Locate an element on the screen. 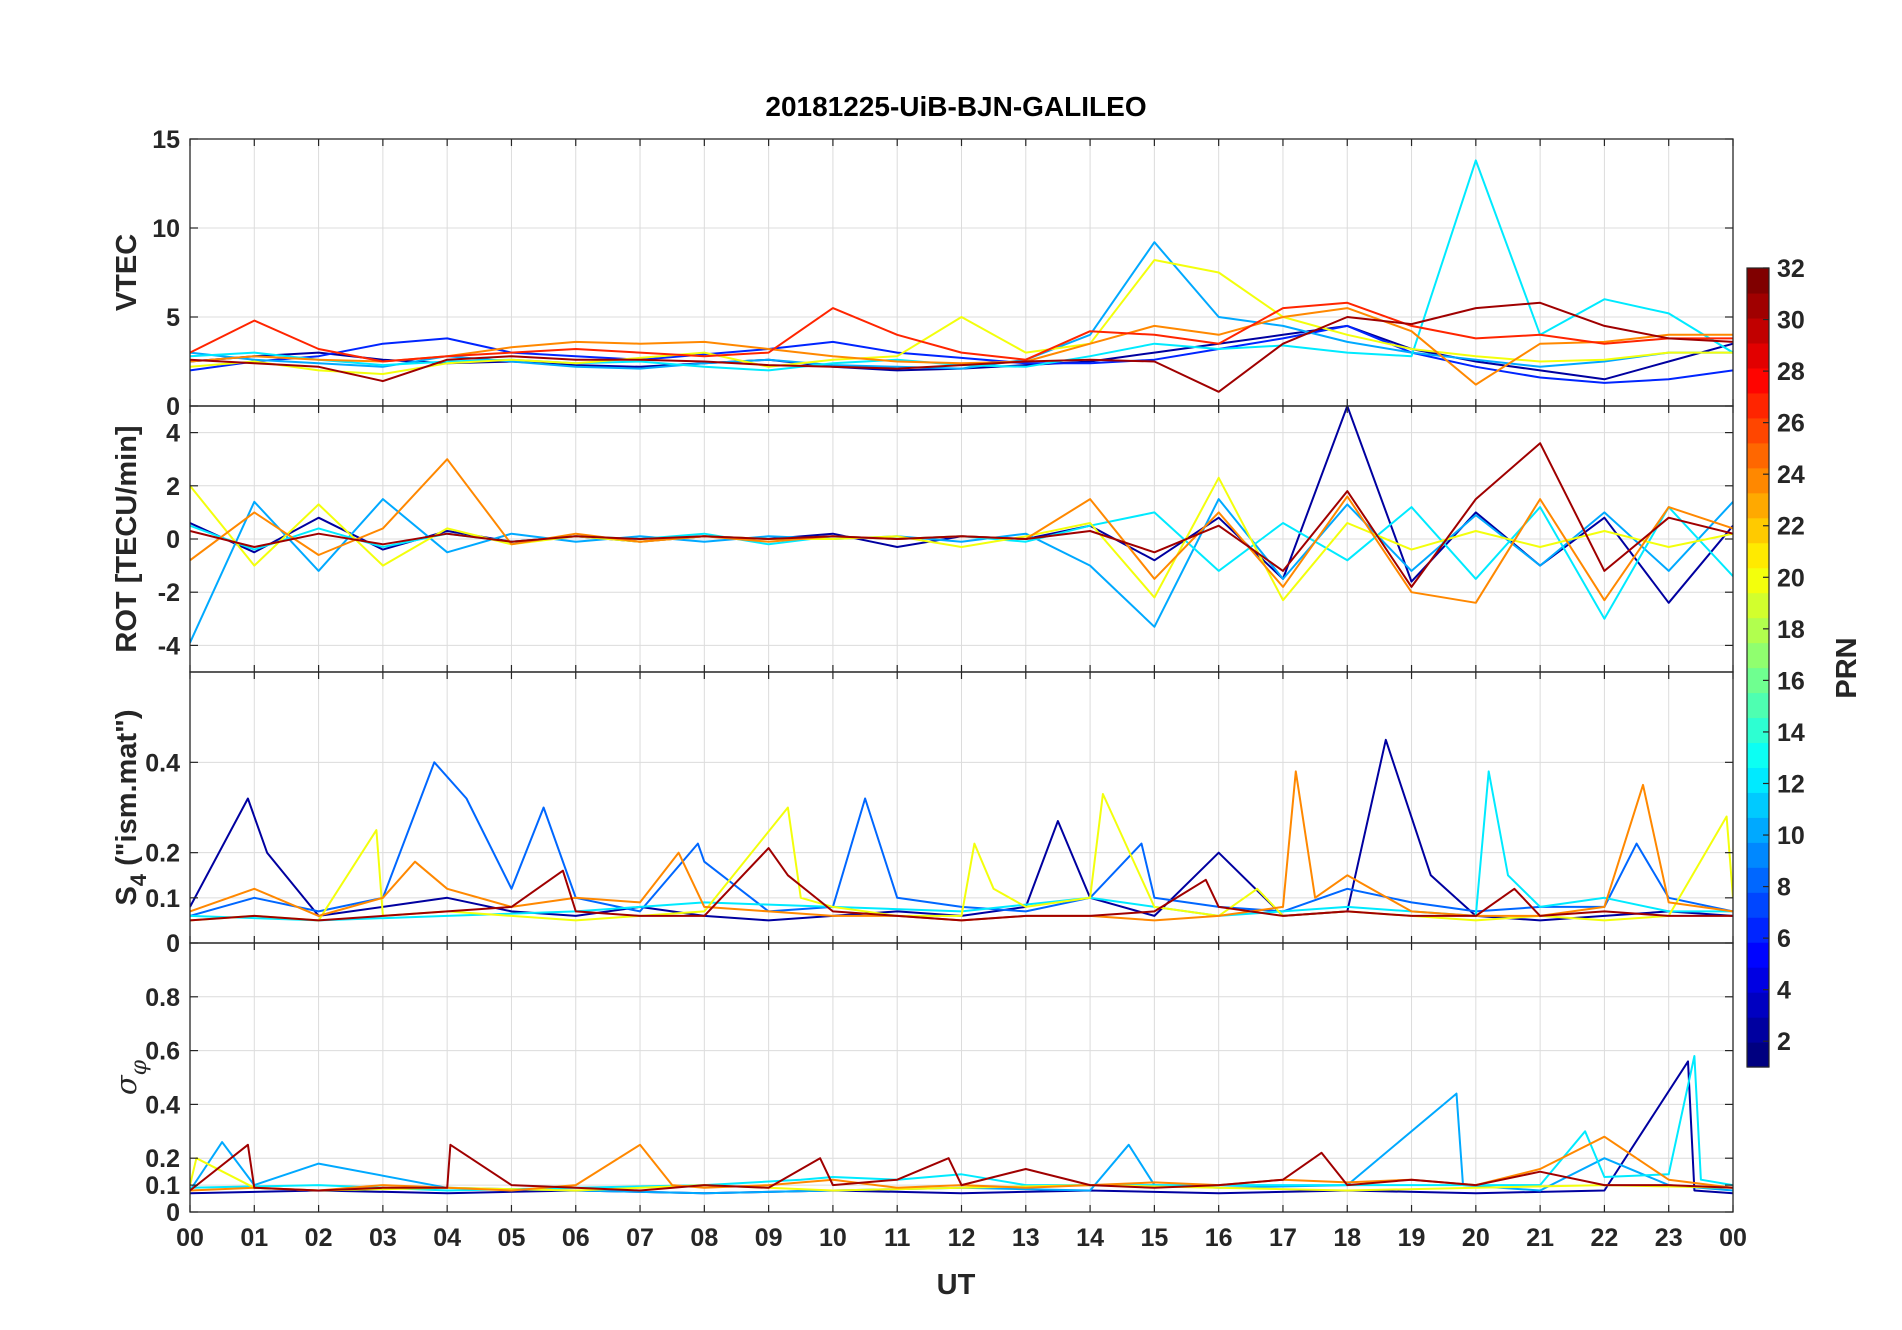 This screenshot has width=1902, height=1330. x-tick-label: 21 is located at coordinates (1540, 1238).